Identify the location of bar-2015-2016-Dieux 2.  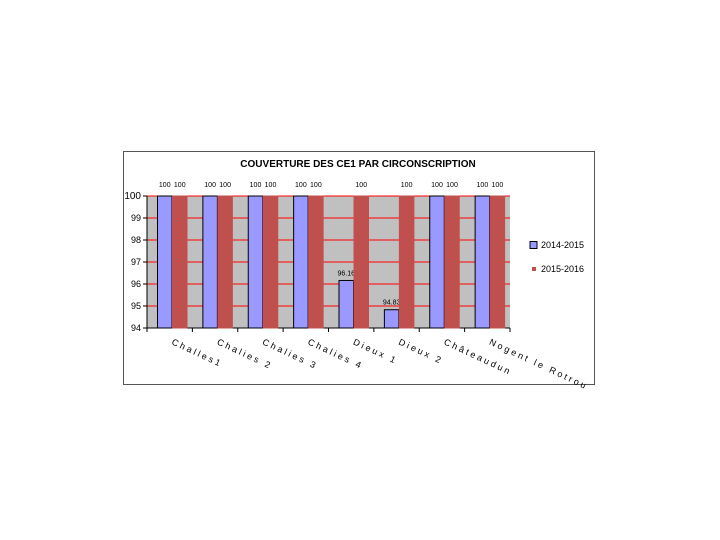
(406, 262).